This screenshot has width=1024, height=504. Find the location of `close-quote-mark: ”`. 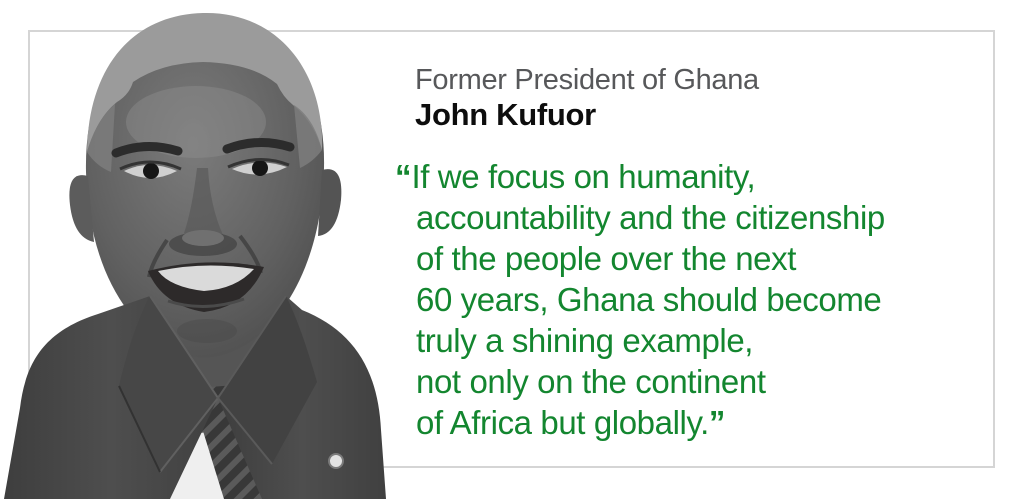

close-quote-mark: ” is located at coordinates (717, 422).